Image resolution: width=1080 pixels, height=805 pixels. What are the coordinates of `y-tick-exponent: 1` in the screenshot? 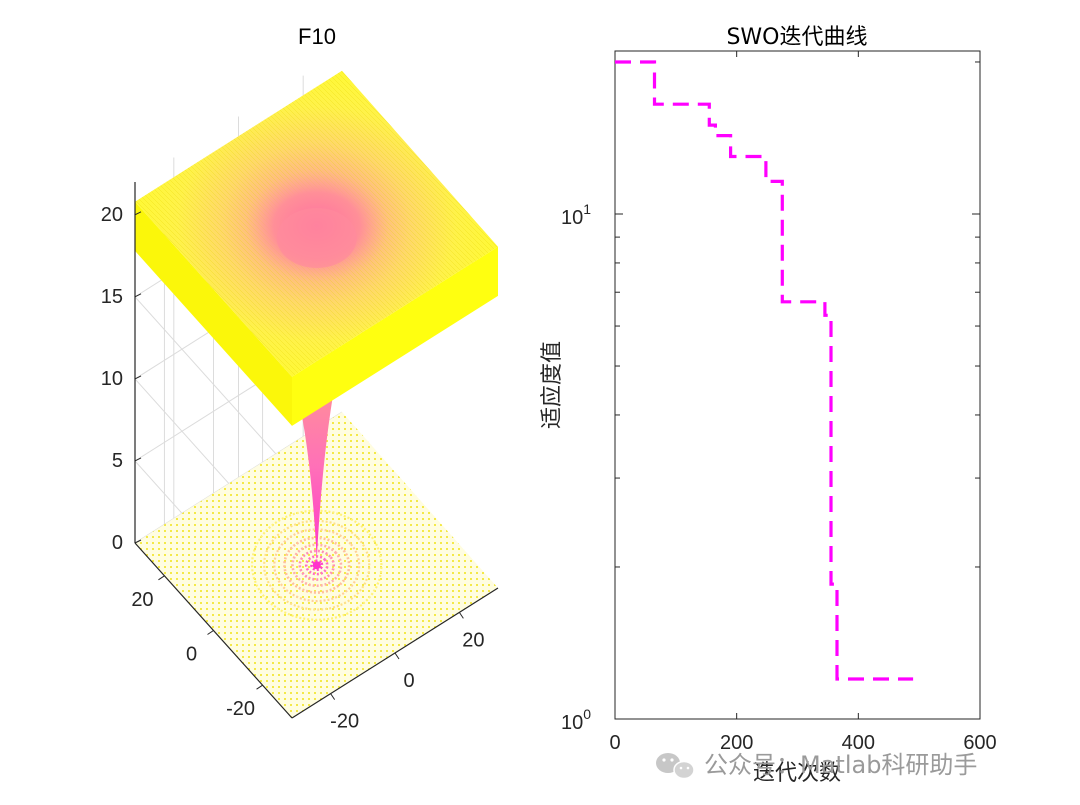 It's located at (587, 209).